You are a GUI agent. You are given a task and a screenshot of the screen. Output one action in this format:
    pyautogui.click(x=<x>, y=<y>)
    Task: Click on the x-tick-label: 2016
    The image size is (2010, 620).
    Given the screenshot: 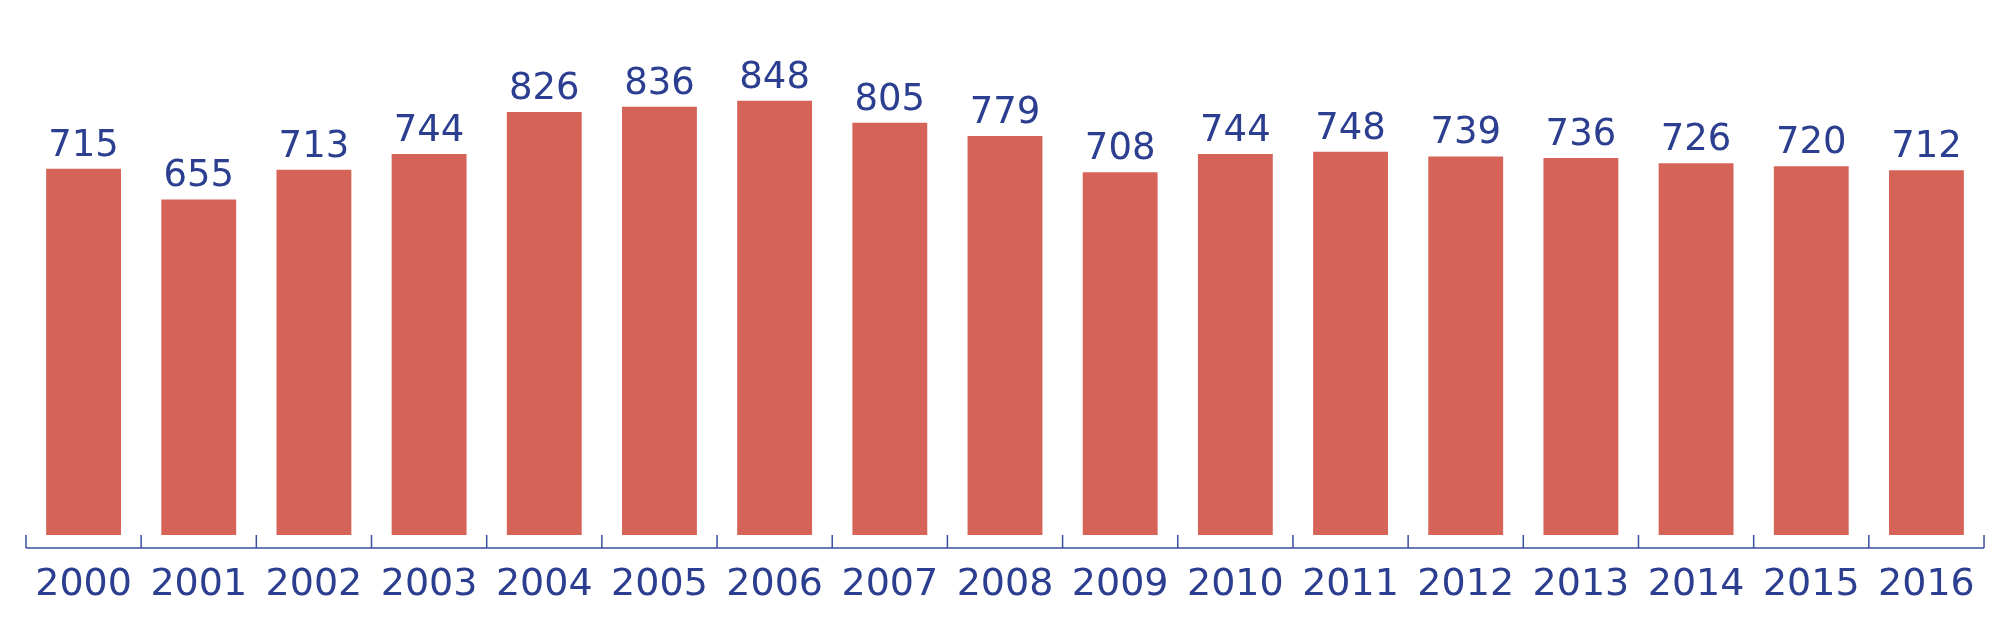 What is the action you would take?
    pyautogui.click(x=1926, y=581)
    